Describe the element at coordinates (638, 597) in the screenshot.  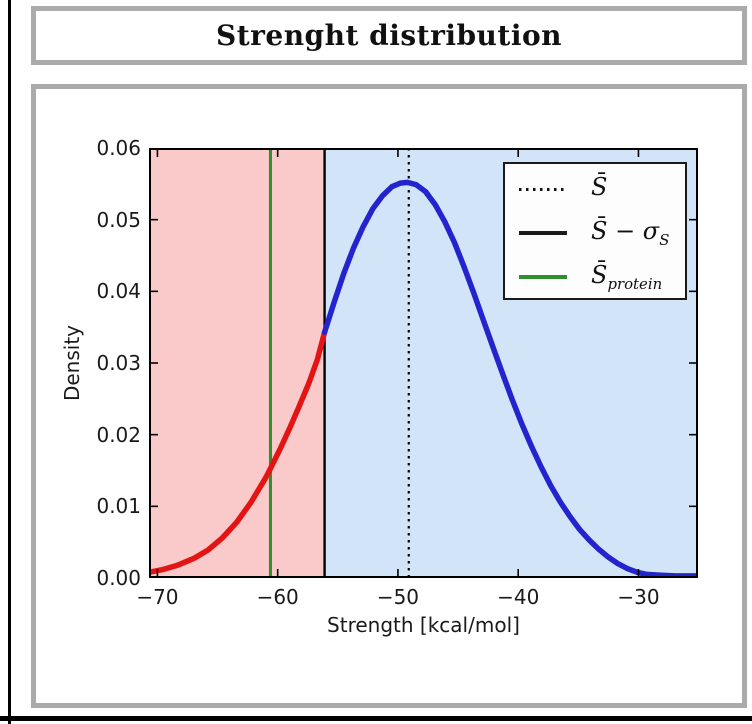
I see `x-tick-label: −30` at that location.